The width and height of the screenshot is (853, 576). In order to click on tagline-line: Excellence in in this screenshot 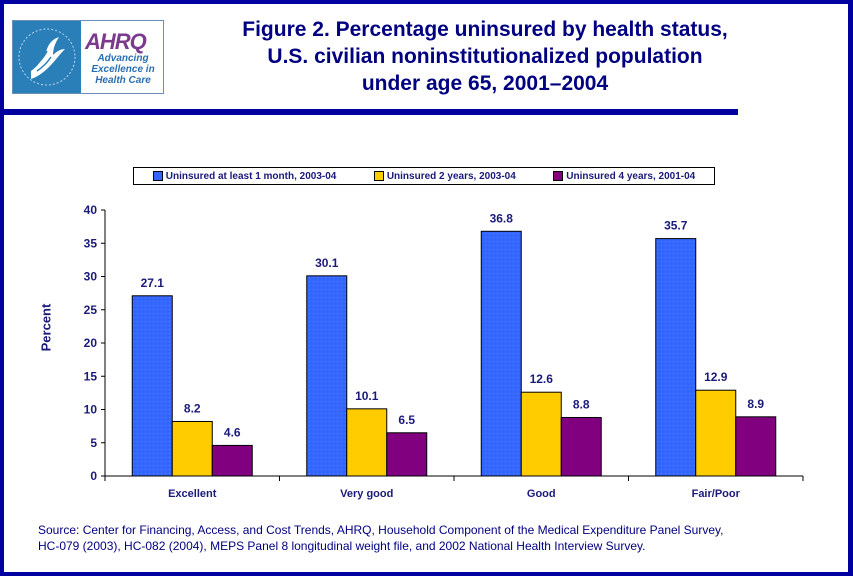, I will do `click(123, 69)`.